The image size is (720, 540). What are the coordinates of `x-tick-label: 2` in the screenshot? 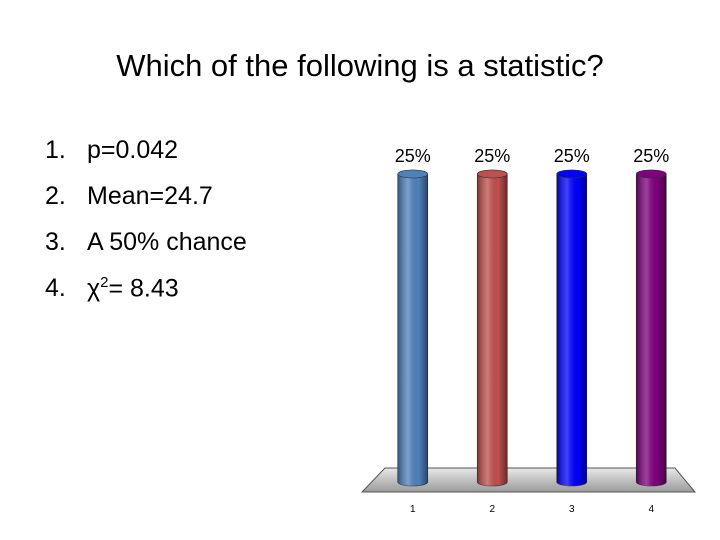 It's located at (492, 509).